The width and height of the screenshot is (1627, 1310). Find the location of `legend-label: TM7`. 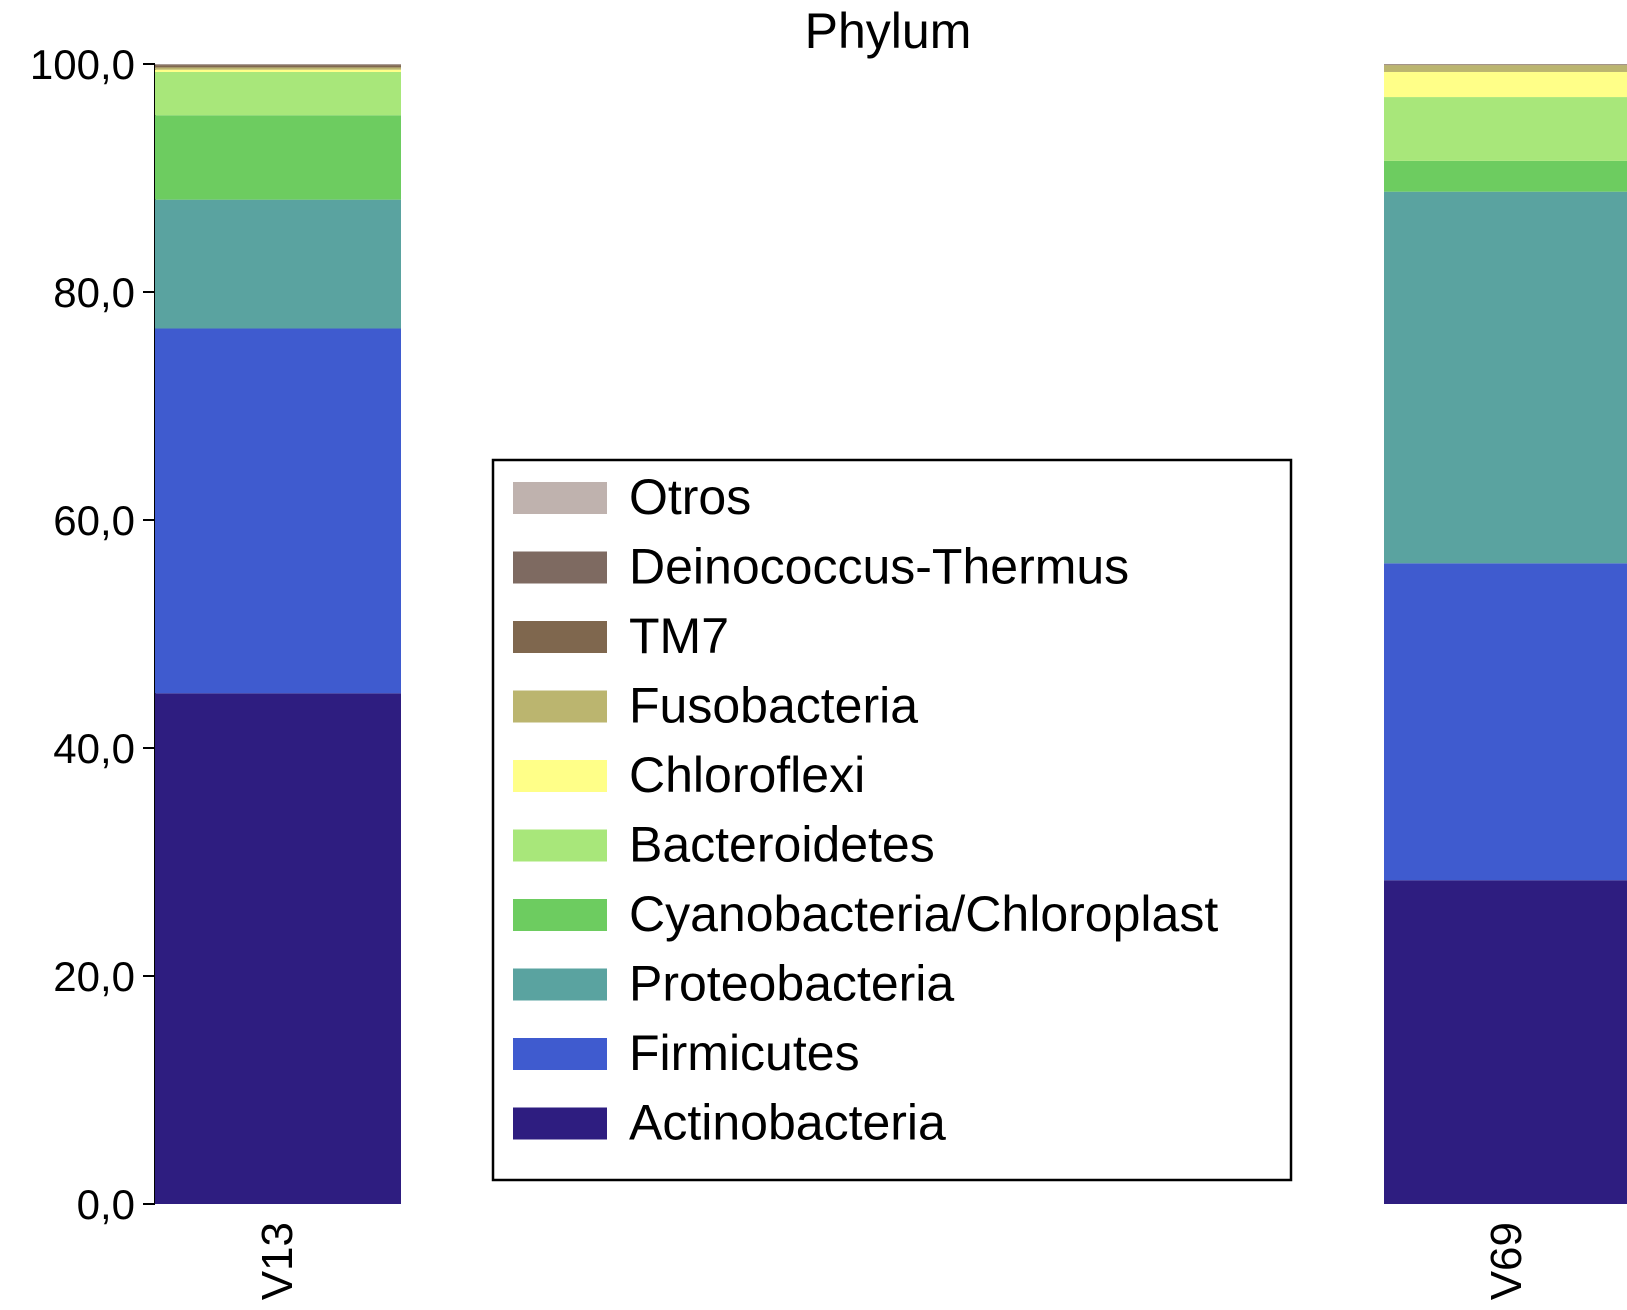

legend-label: TM7 is located at coordinates (679, 636).